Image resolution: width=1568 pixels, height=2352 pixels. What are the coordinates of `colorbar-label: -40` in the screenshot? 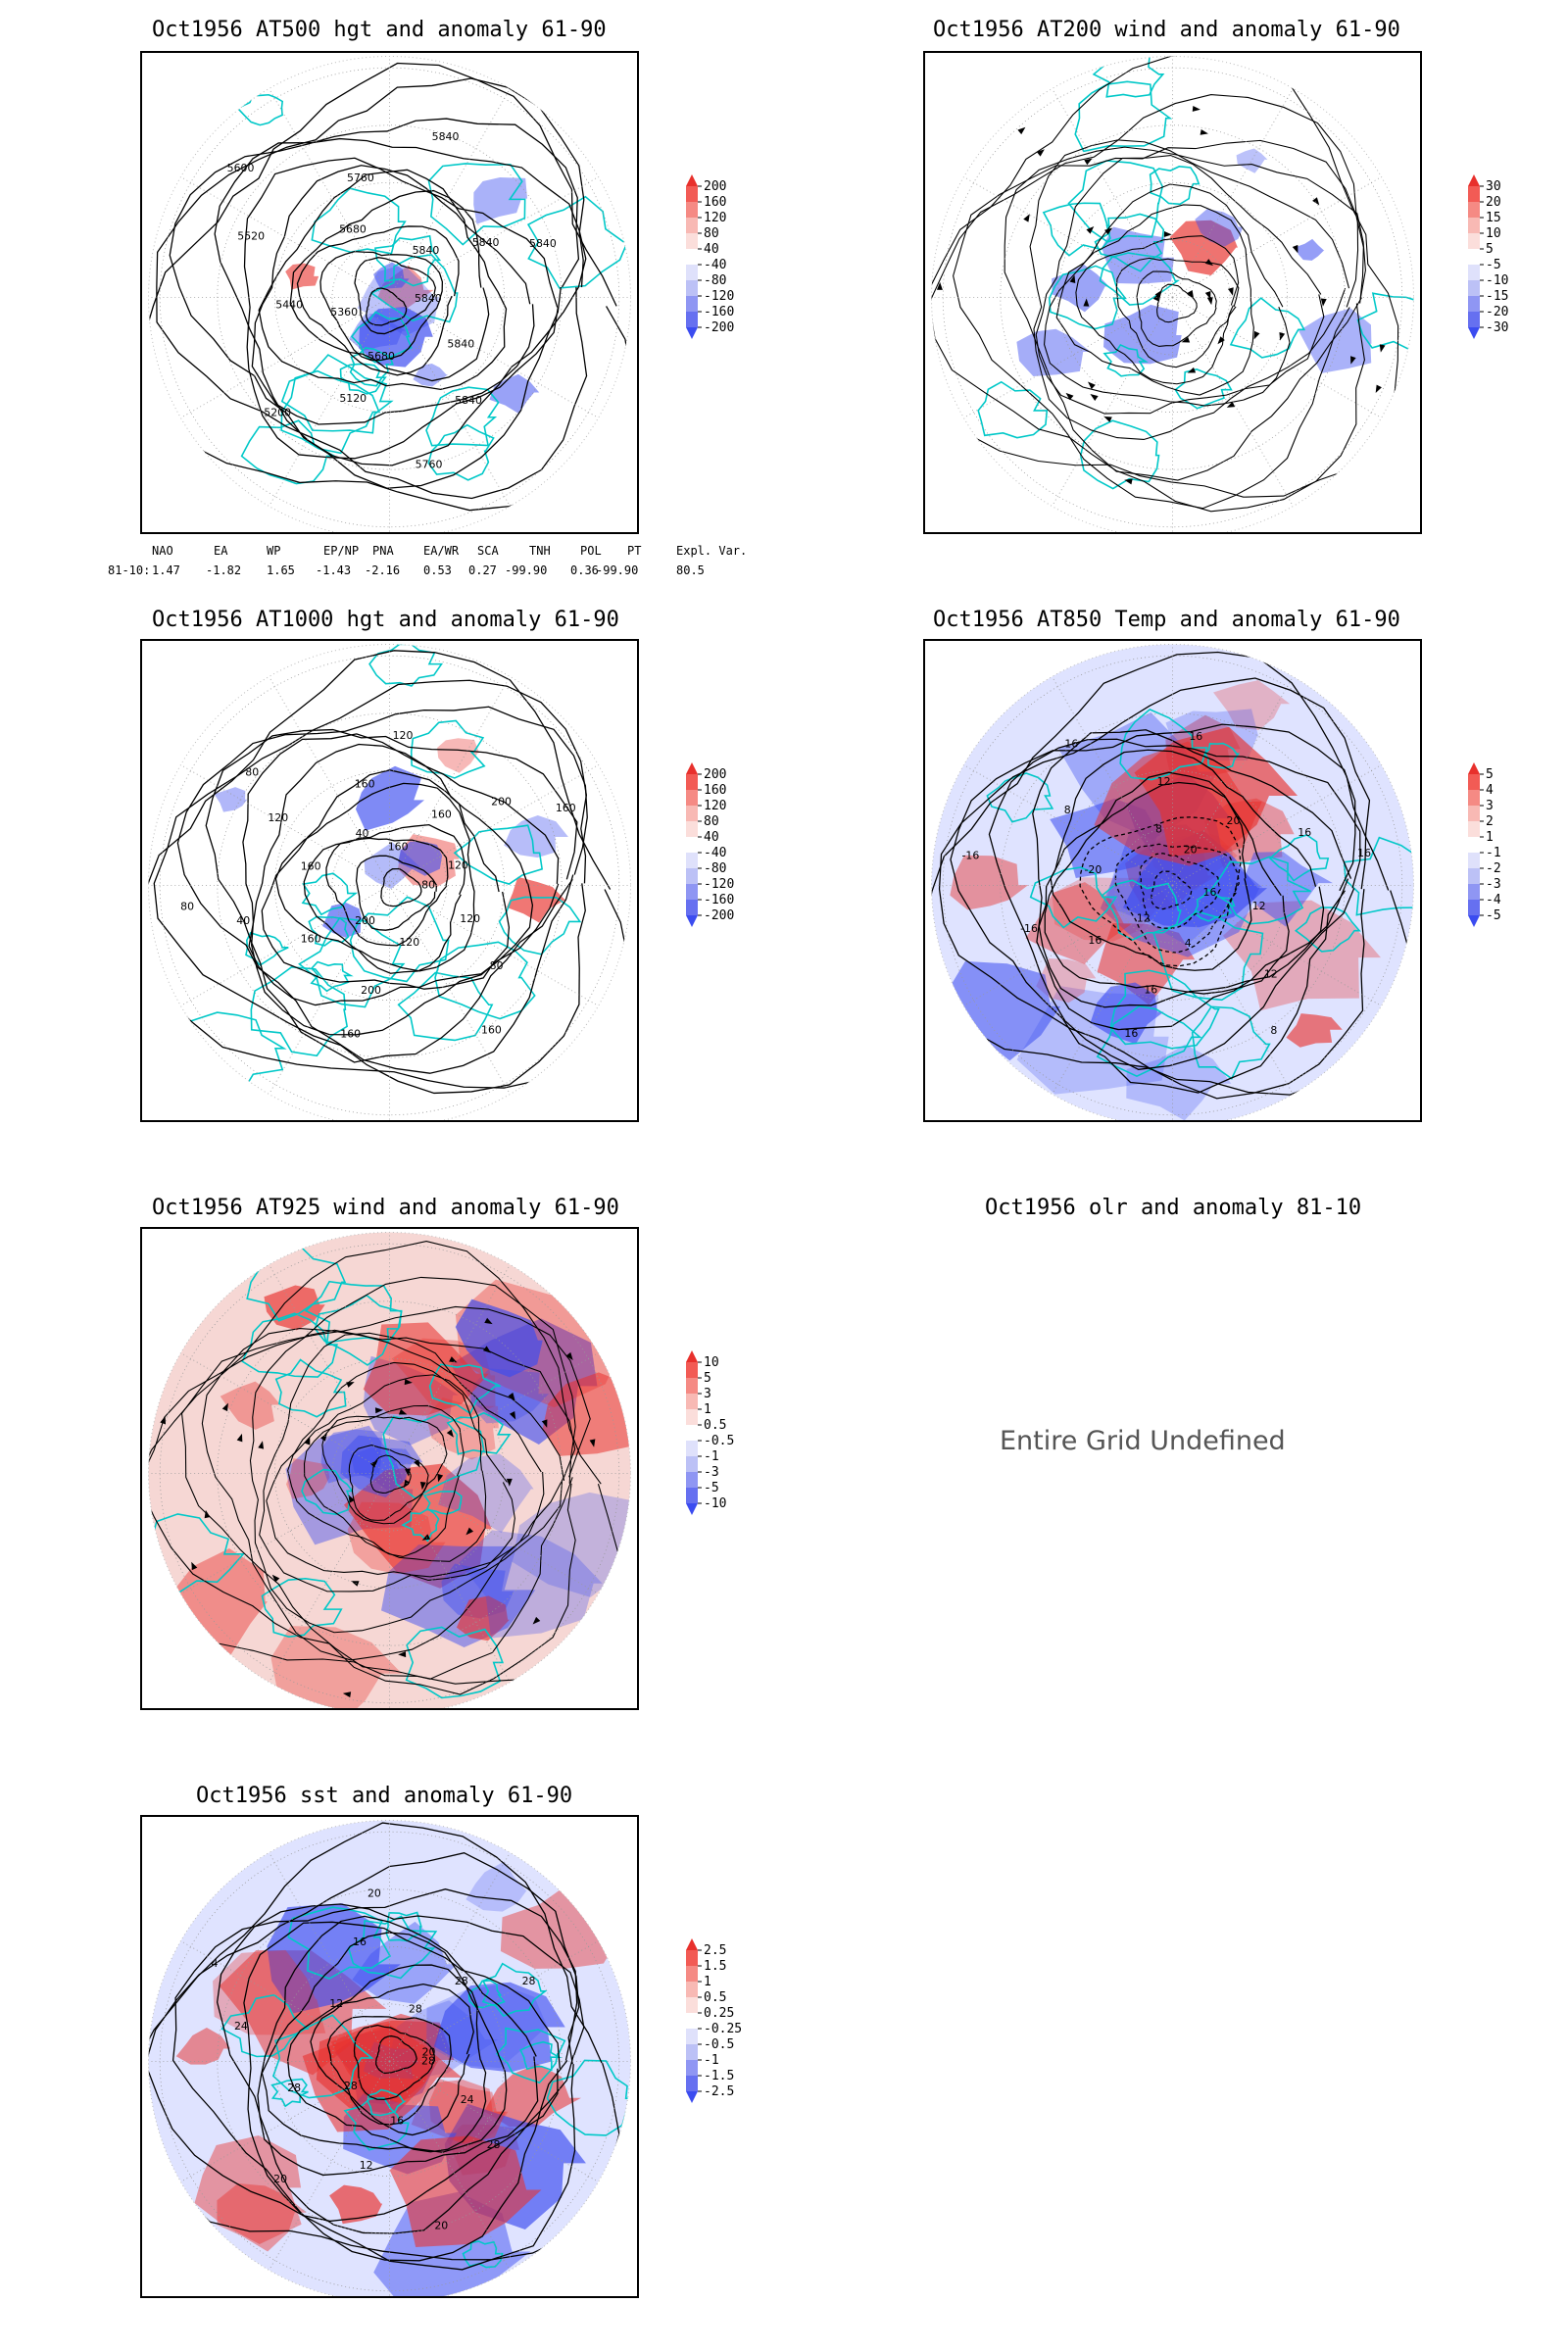 It's located at (715, 853).